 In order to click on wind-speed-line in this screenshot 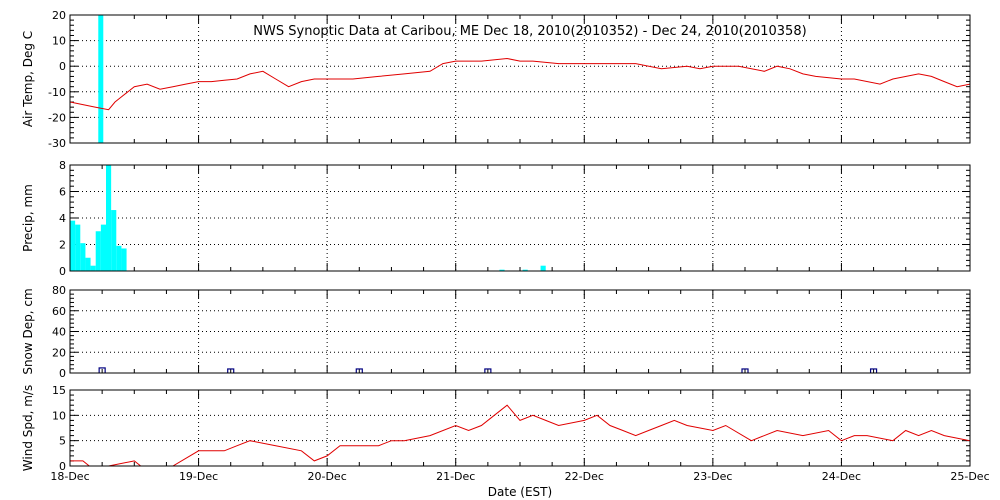, I will do `click(520, 435)`.